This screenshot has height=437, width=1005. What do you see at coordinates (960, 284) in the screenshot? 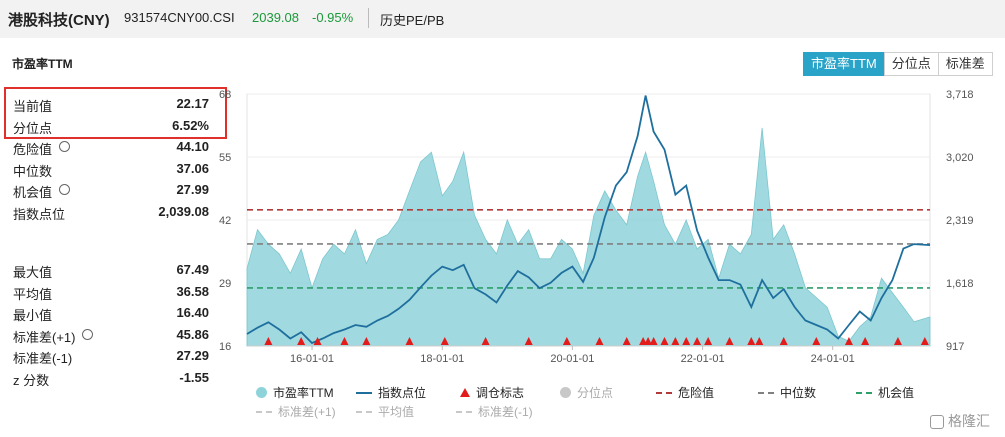
I see `y-right-tick-label: 1,618` at bounding box center [960, 284].